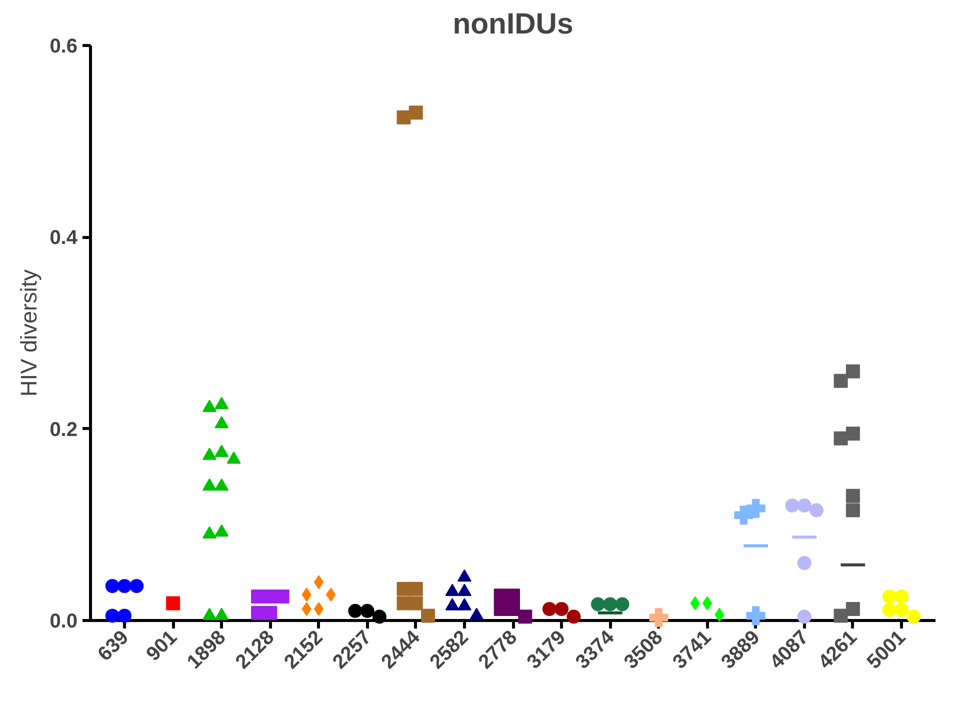  I want to click on x-tick-label: 639, so click(113, 646).